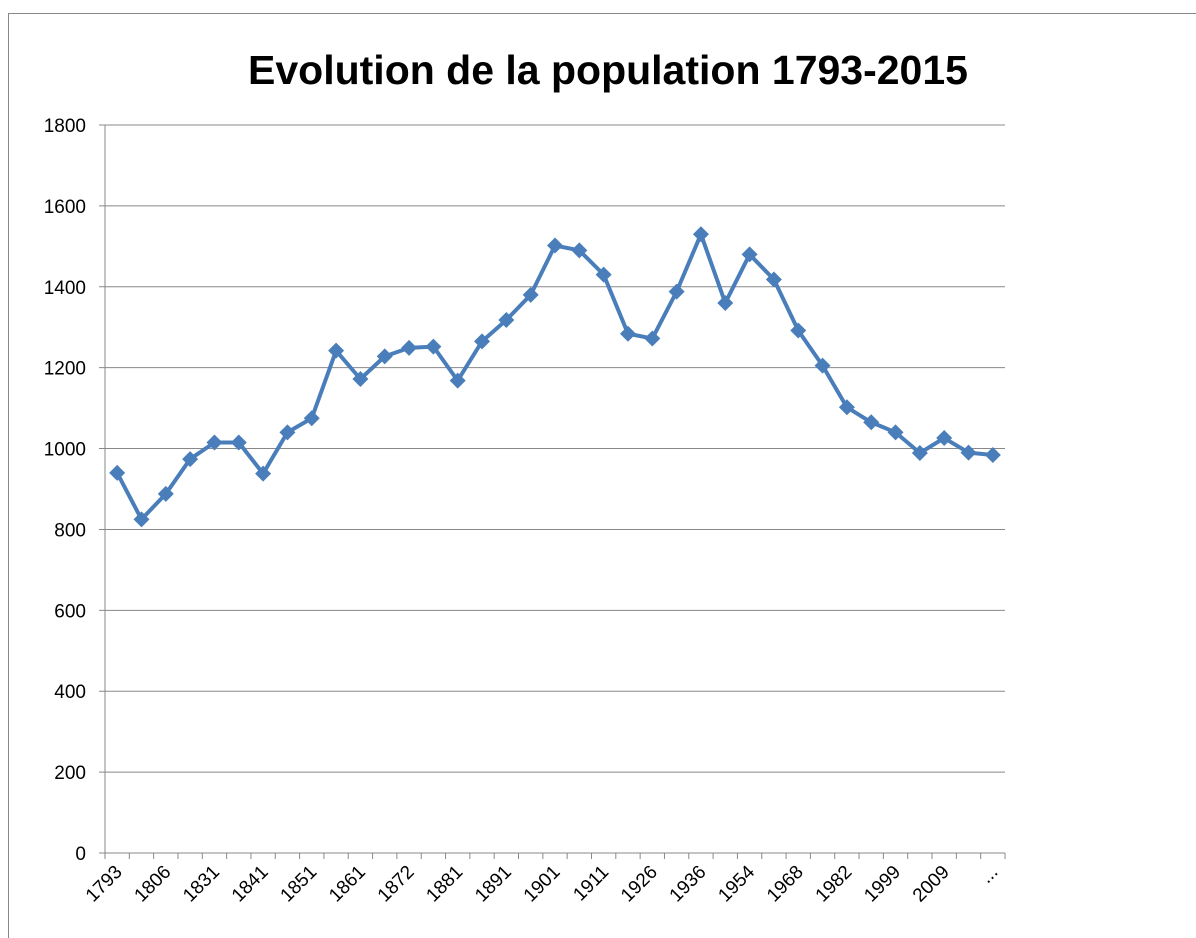 The height and width of the screenshot is (938, 1196). What do you see at coordinates (785, 884) in the screenshot?
I see `x-tick-label: 1968` at bounding box center [785, 884].